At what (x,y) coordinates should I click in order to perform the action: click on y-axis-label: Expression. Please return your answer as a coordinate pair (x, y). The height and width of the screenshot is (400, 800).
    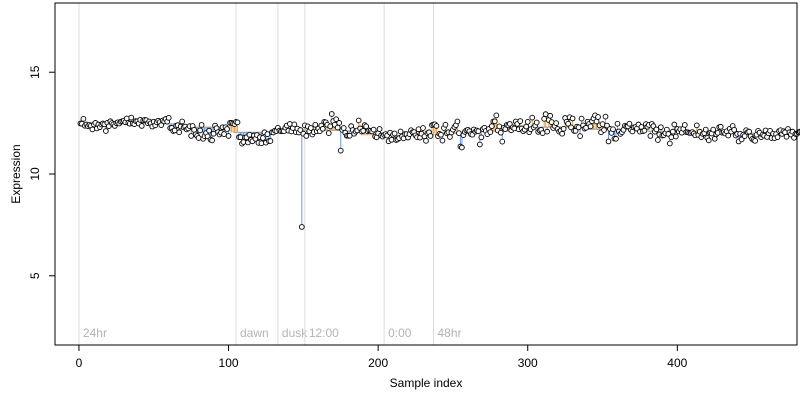
    Looking at the image, I should click on (16, 173).